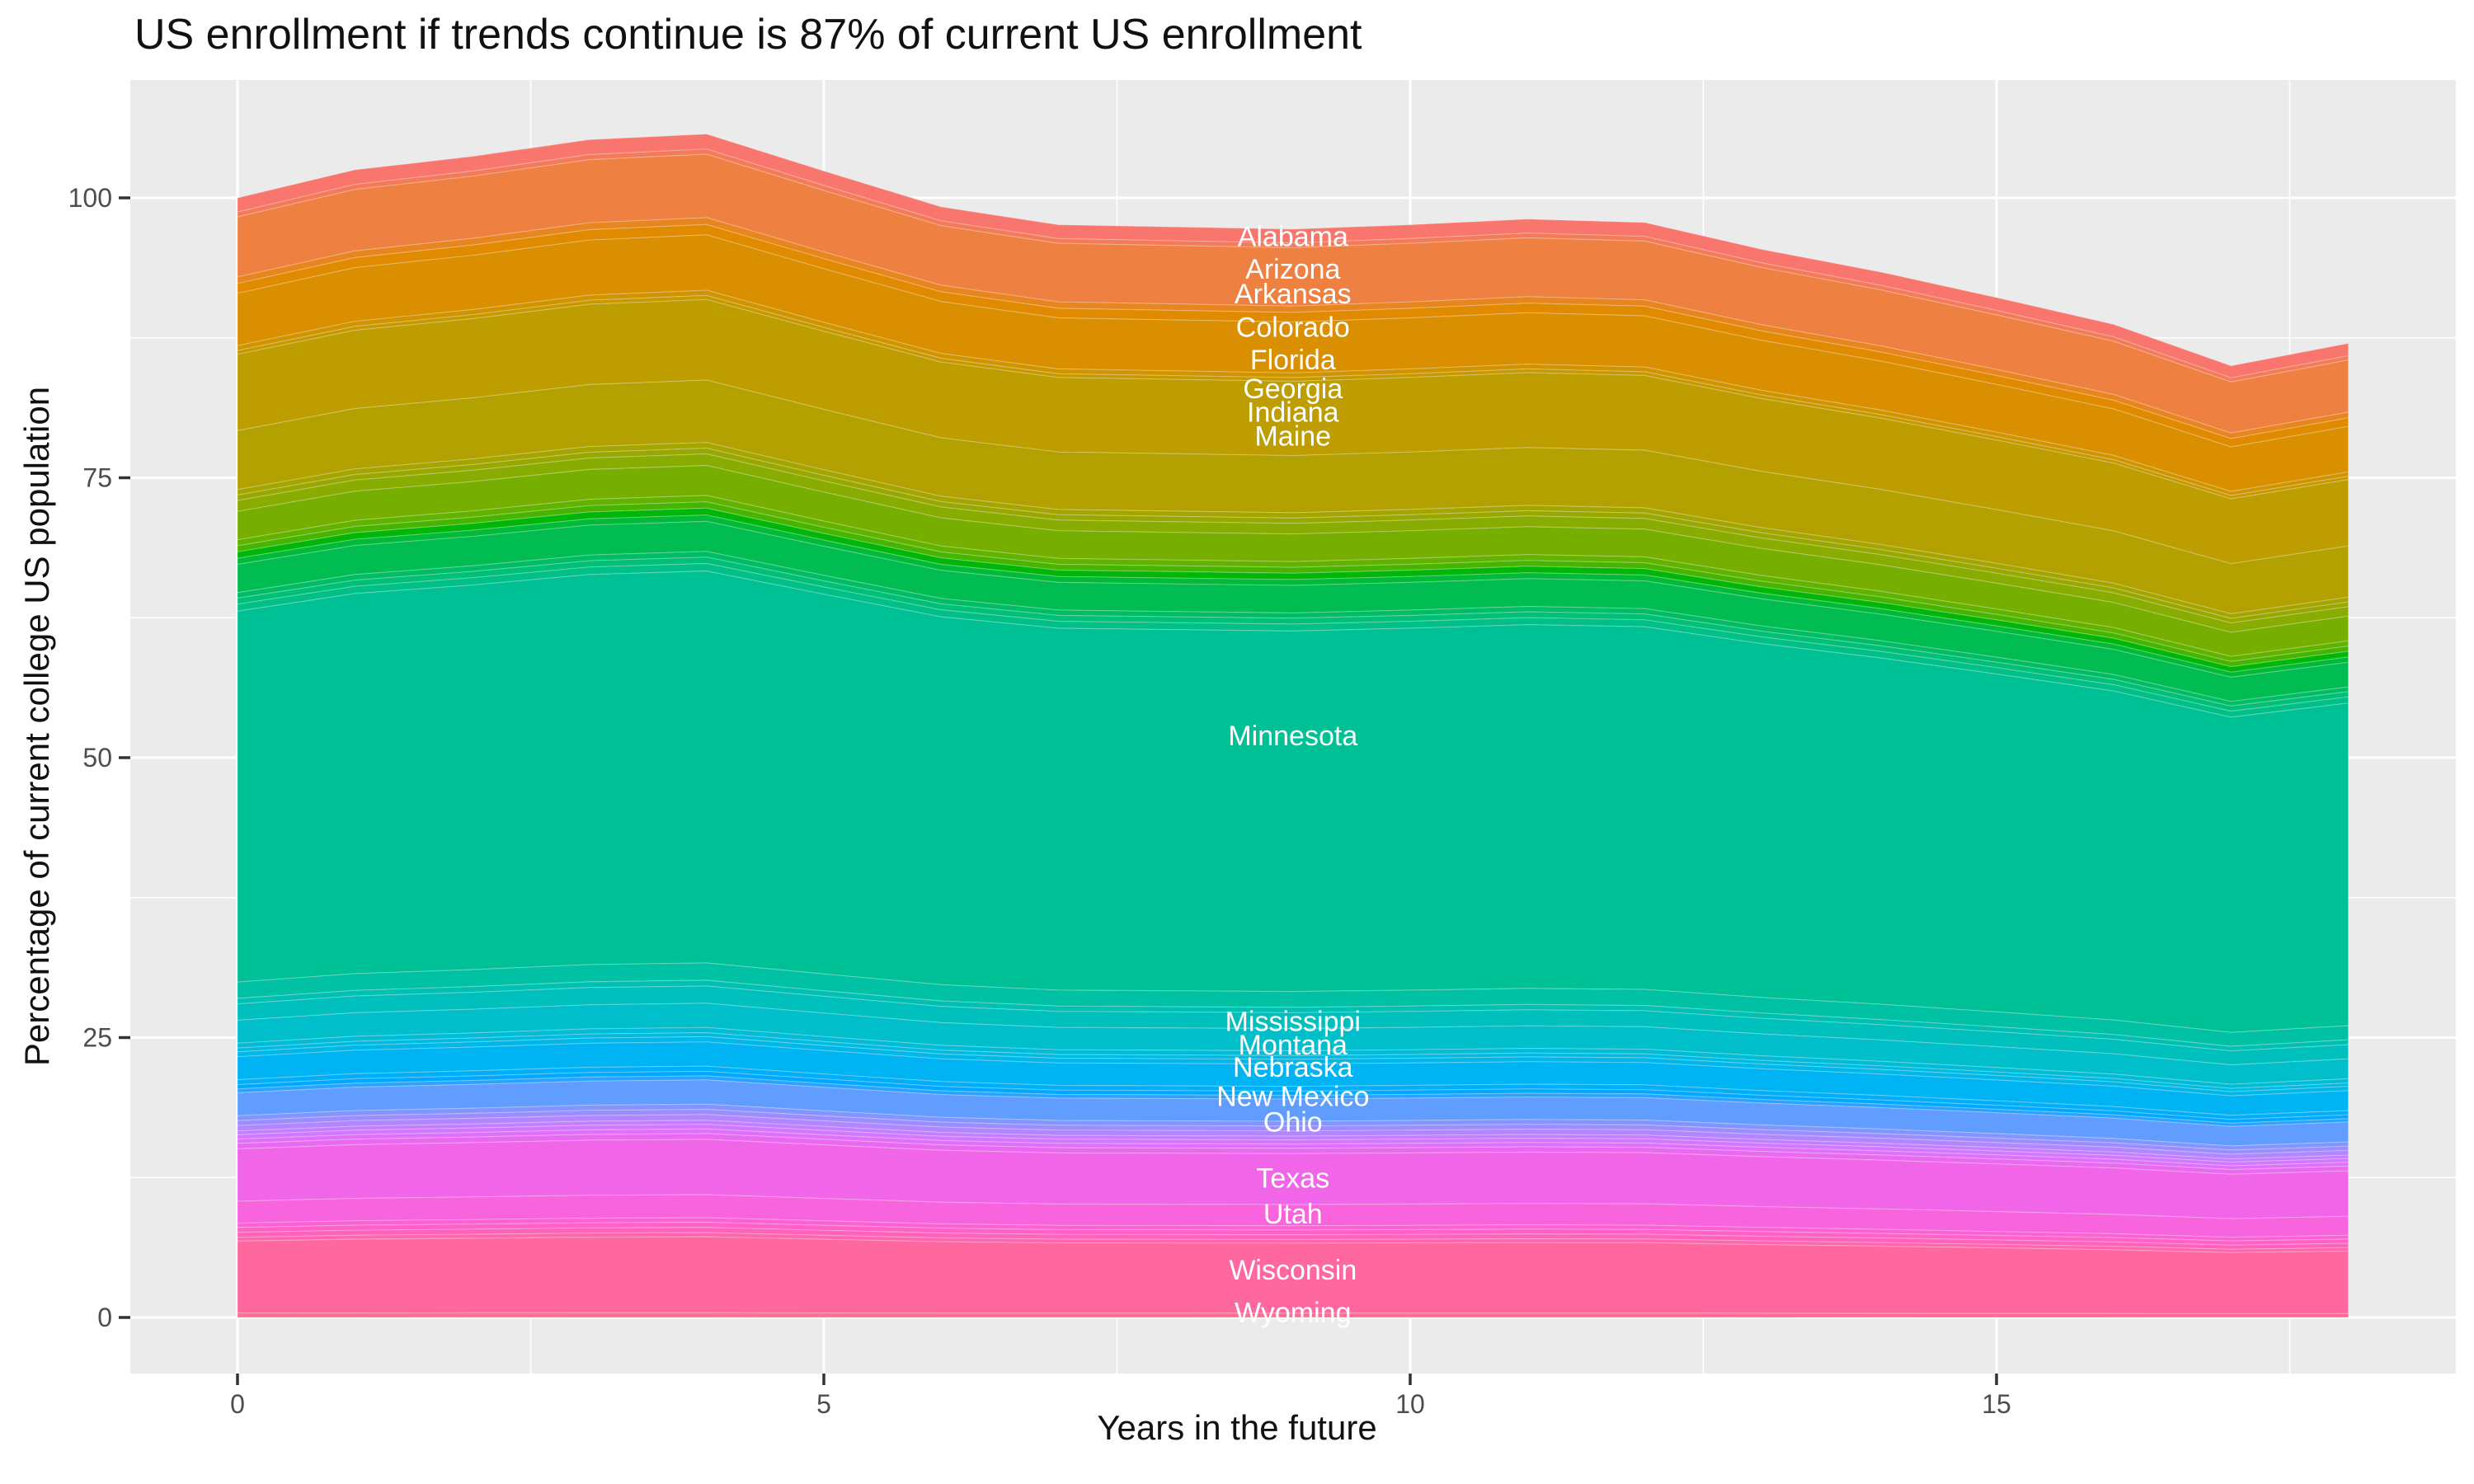 The width and height of the screenshot is (2474, 1484). What do you see at coordinates (1293, 1045) in the screenshot?
I see `state-label-montana: Montana` at bounding box center [1293, 1045].